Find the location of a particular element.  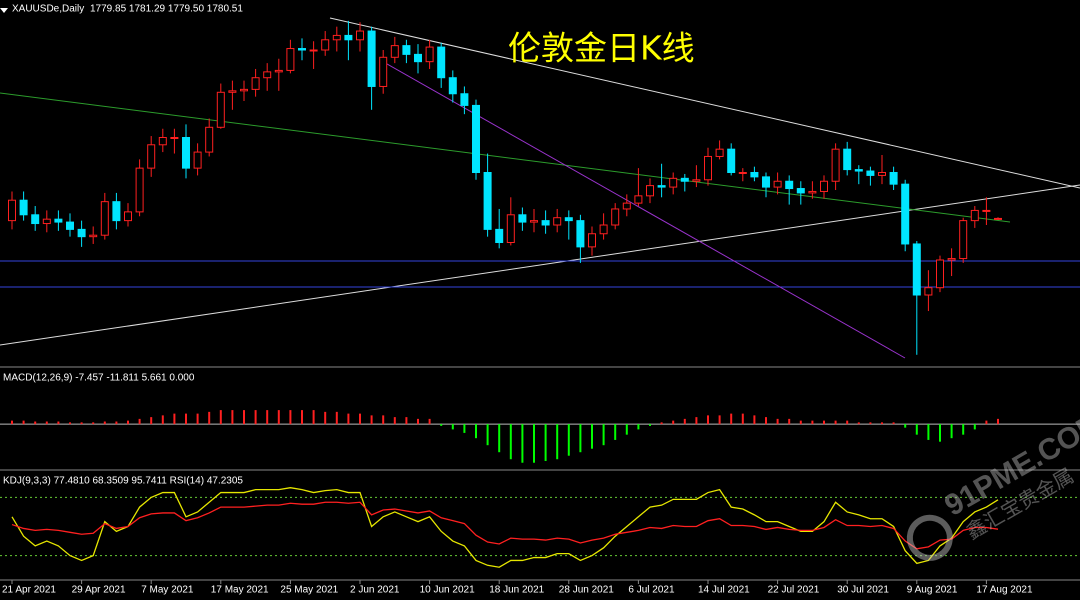

x-tick-label: 17 May 2021 is located at coordinates (240, 590).